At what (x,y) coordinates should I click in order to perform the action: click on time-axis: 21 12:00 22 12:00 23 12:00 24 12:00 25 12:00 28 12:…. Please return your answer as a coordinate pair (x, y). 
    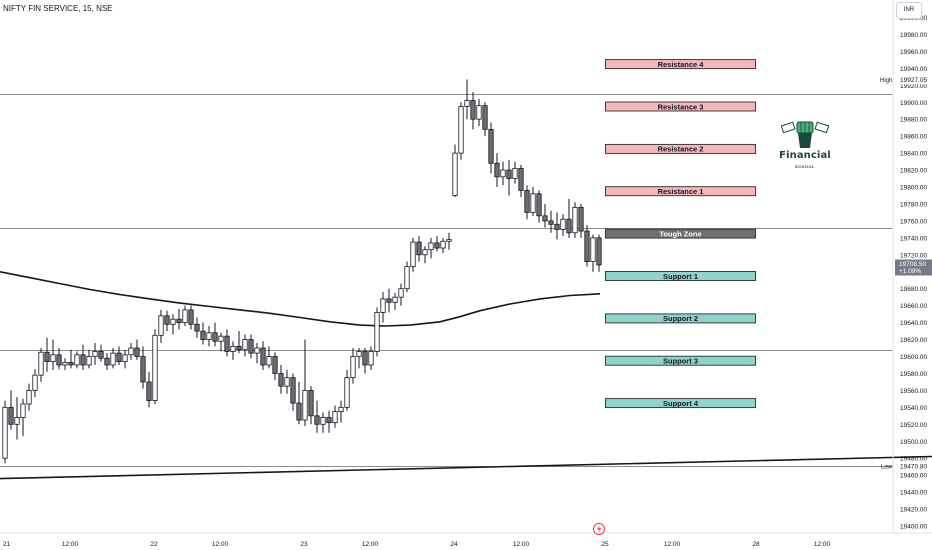
    Looking at the image, I should click on (417, 544).